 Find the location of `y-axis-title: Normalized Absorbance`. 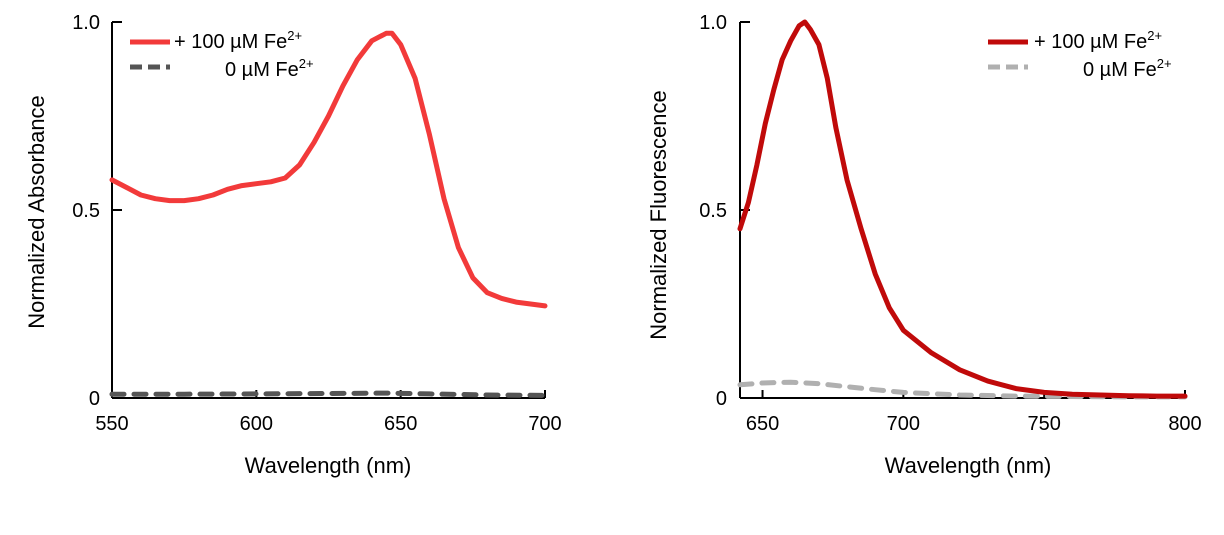

y-axis-title: Normalized Absorbance is located at coordinates (36, 212).